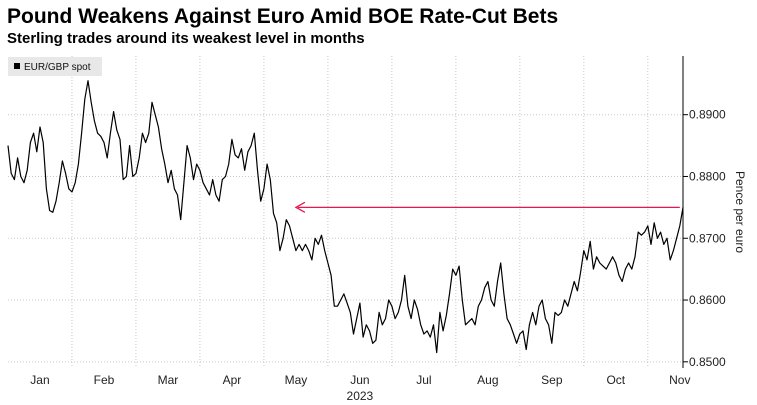  I want to click on x-tick-label: Feb, so click(104, 380).